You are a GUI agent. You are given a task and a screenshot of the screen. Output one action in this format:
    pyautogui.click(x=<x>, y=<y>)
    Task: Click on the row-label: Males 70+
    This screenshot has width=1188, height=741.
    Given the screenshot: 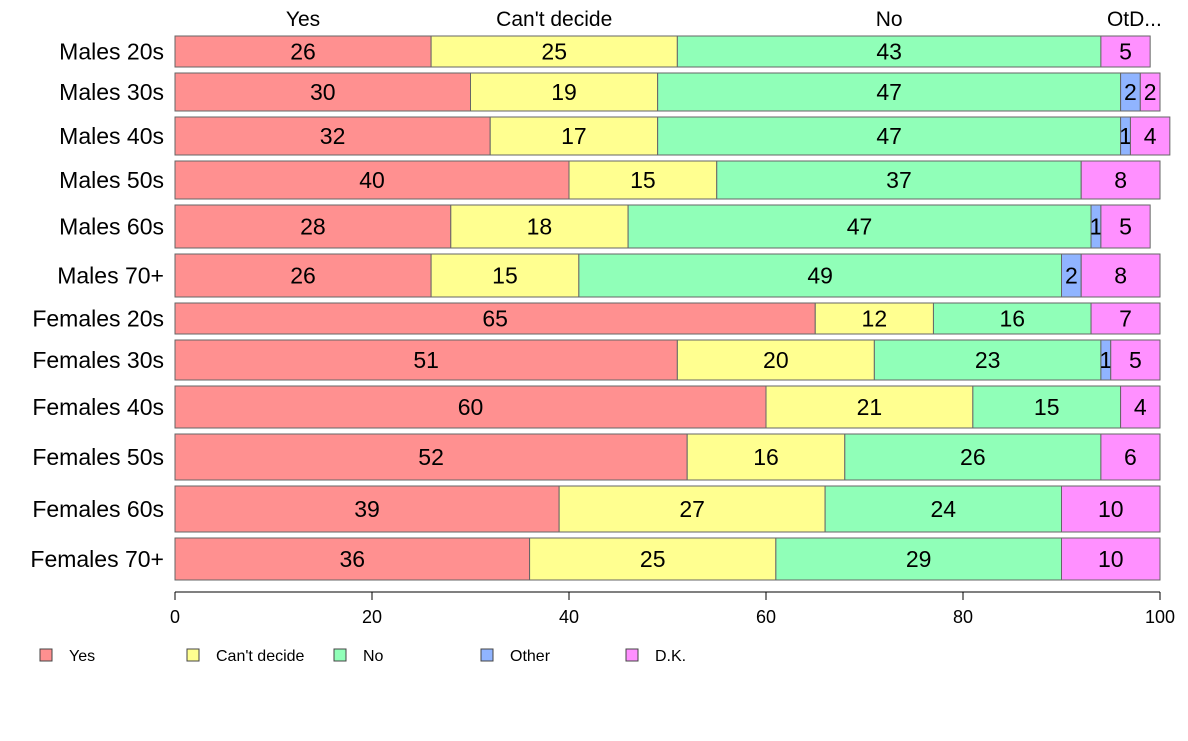 What is the action you would take?
    pyautogui.click(x=110, y=276)
    